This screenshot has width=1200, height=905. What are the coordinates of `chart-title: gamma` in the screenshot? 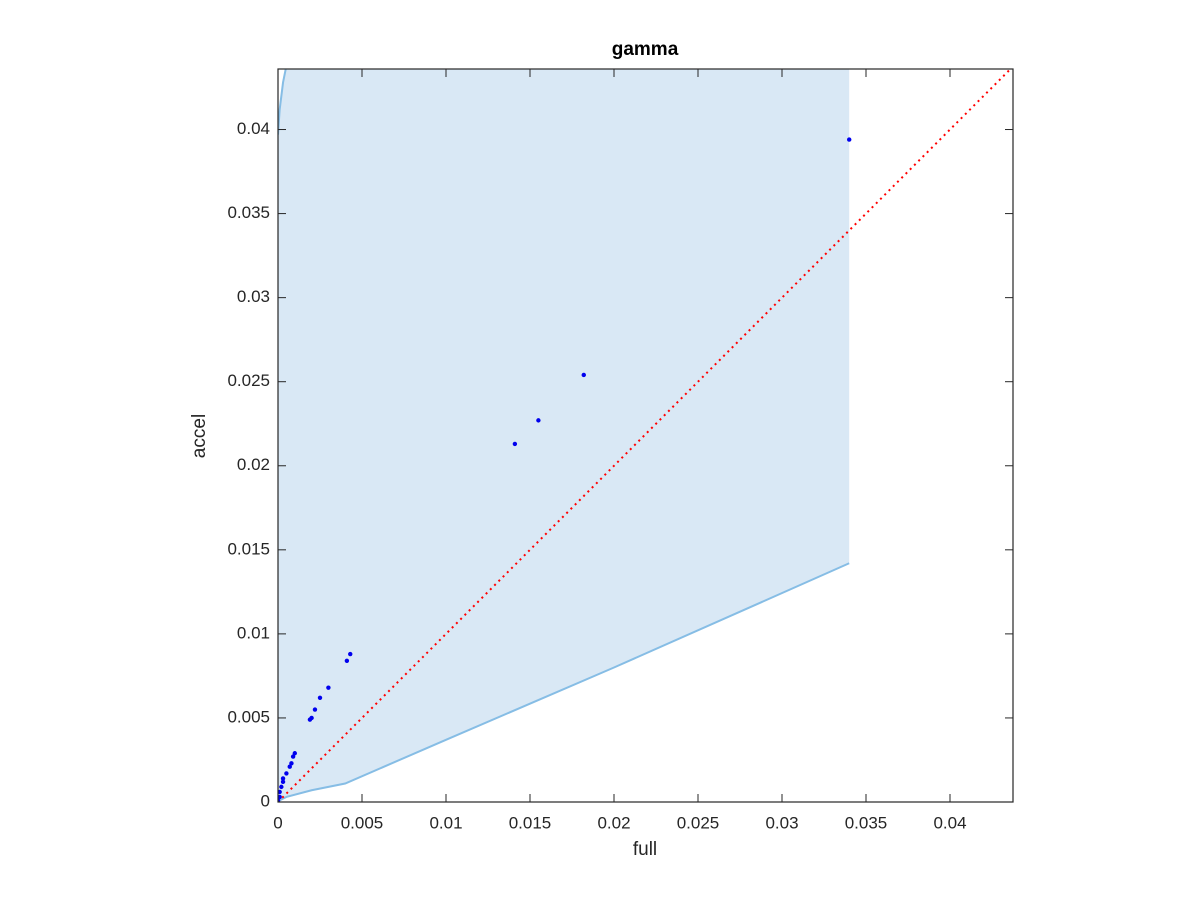 It's located at (645, 49).